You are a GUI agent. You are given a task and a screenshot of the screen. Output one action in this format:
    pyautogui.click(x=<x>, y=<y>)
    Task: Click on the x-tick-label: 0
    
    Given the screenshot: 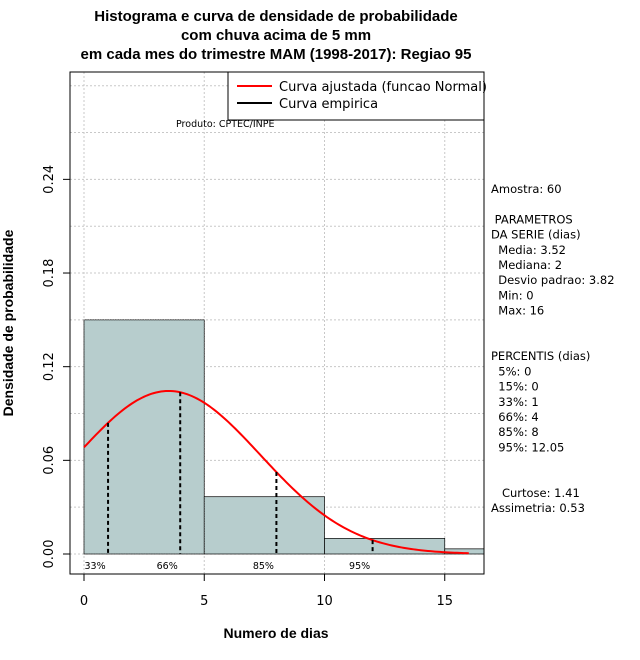 What is the action you would take?
    pyautogui.click(x=84, y=601)
    